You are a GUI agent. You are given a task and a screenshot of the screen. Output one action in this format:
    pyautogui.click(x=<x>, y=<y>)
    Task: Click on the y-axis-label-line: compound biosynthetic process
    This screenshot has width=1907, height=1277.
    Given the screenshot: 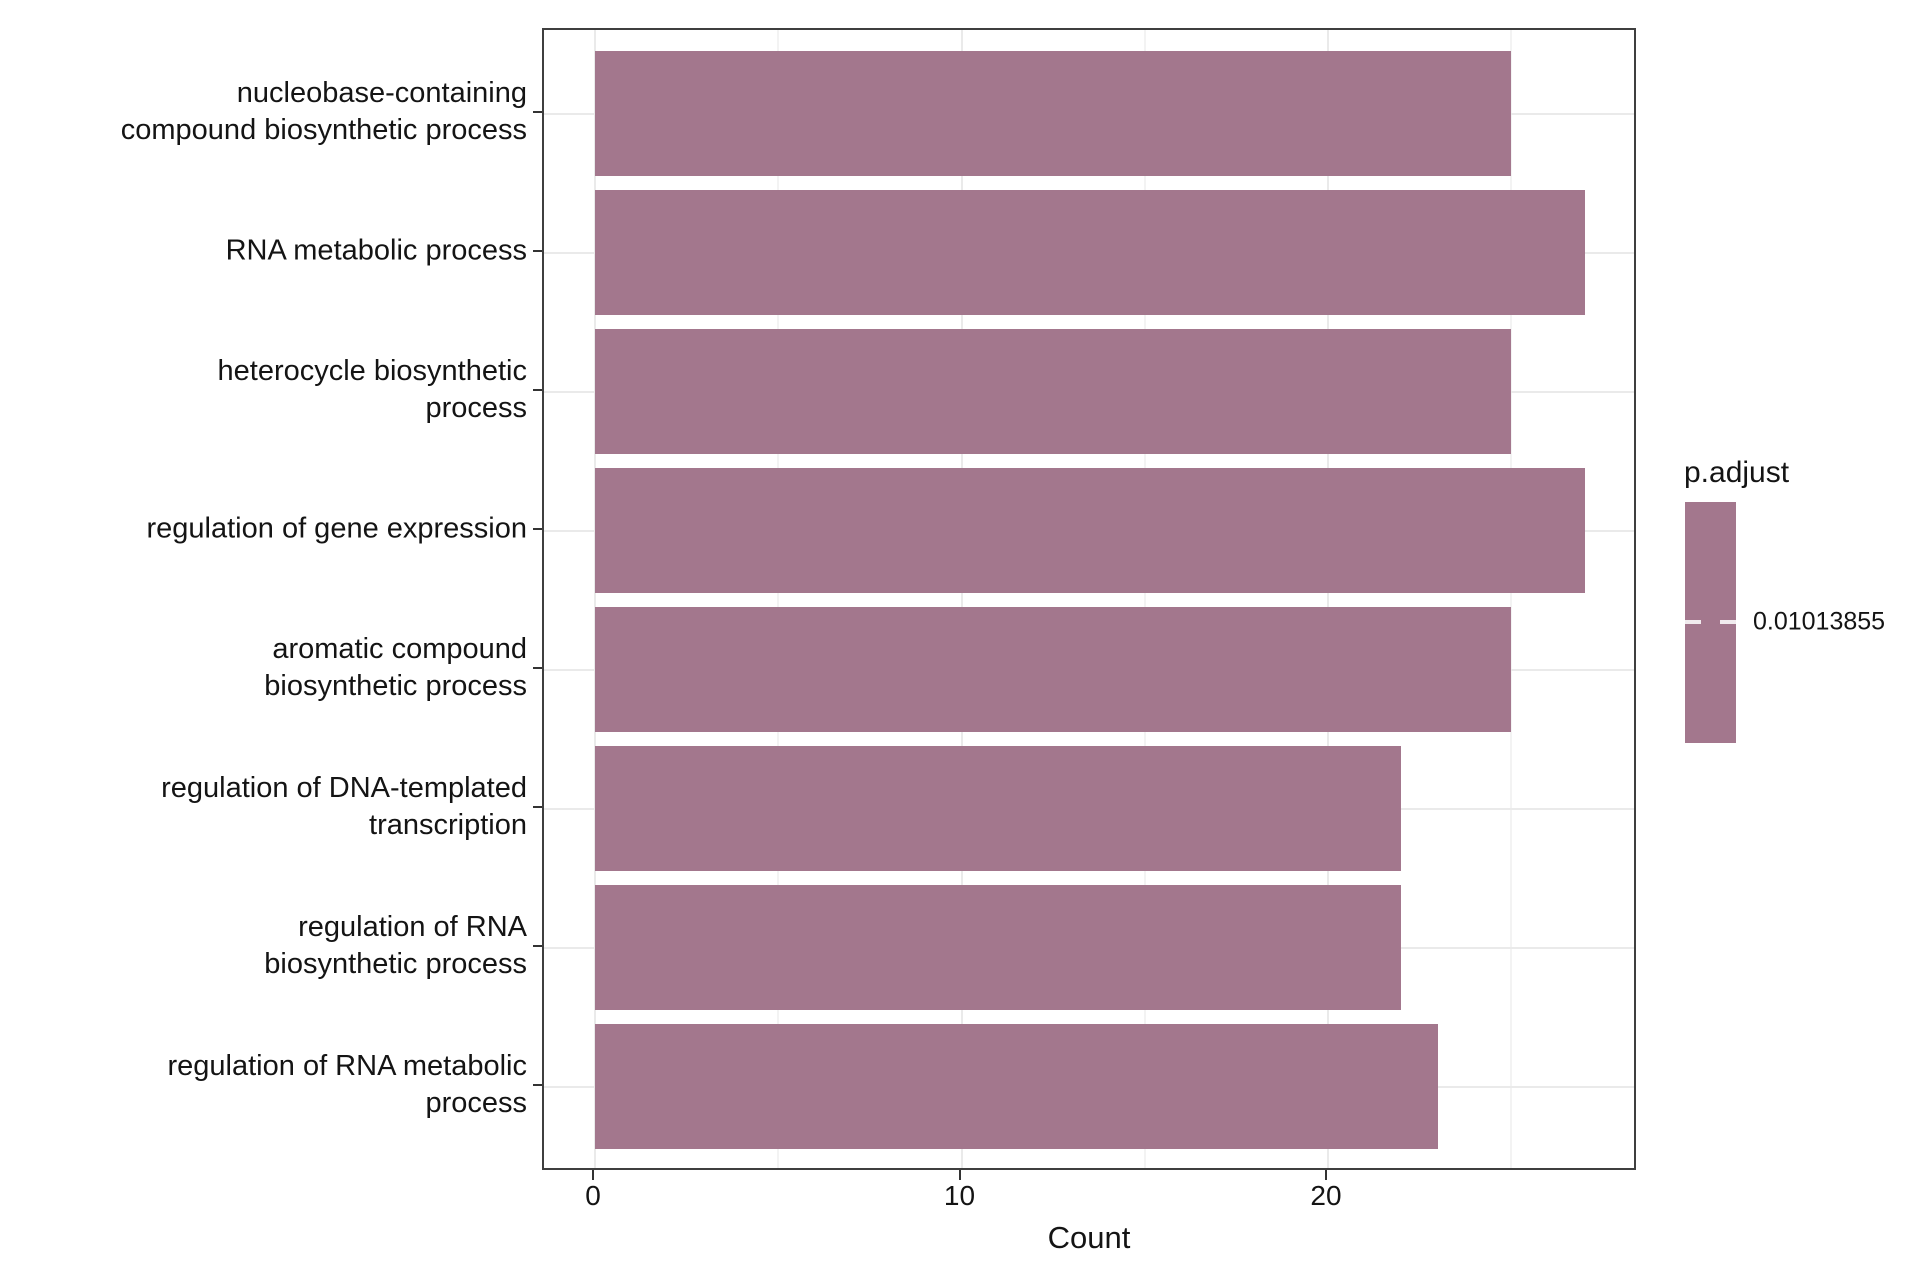 What is the action you would take?
    pyautogui.click(x=323, y=129)
    